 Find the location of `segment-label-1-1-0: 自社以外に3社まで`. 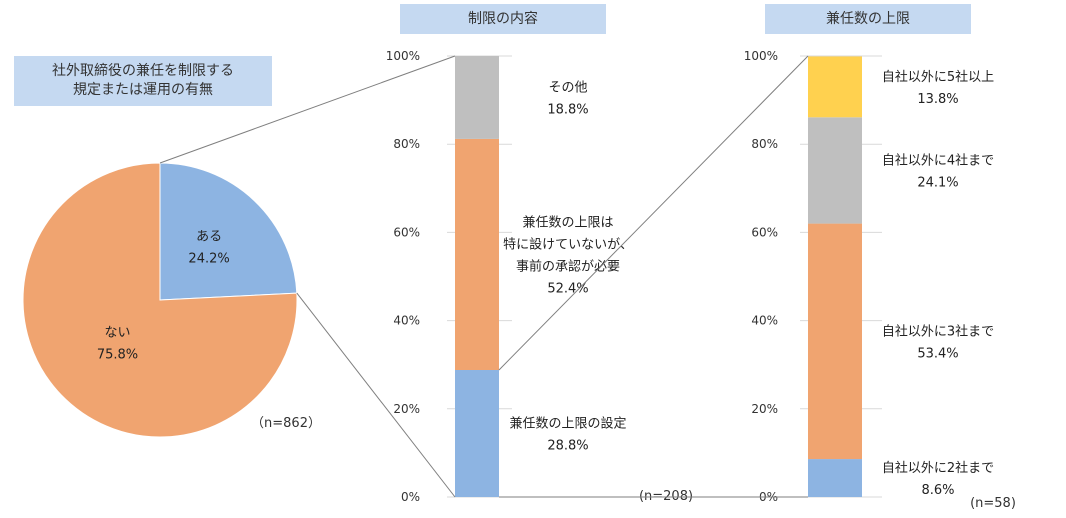

segment-label-1-1-0: 自社以外に3社まで is located at coordinates (938, 331).